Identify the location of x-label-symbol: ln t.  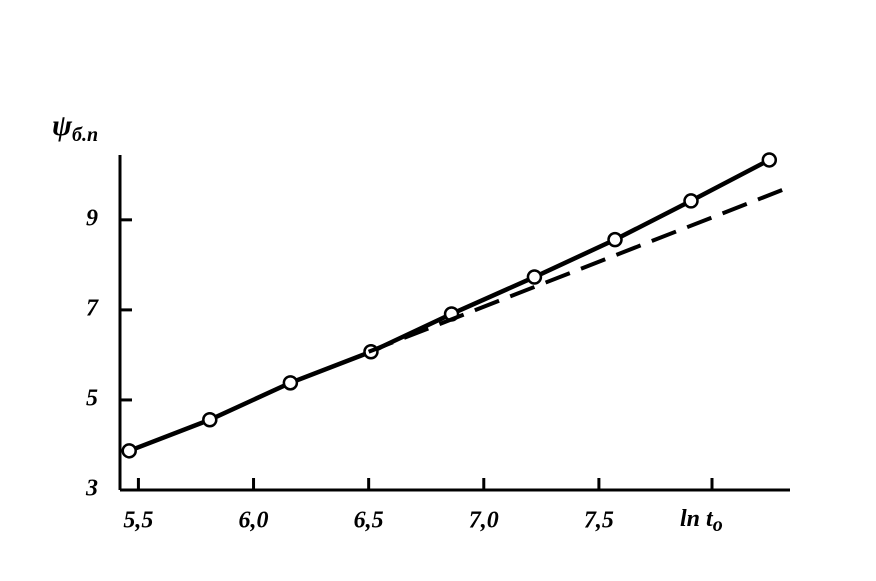
(697, 519).